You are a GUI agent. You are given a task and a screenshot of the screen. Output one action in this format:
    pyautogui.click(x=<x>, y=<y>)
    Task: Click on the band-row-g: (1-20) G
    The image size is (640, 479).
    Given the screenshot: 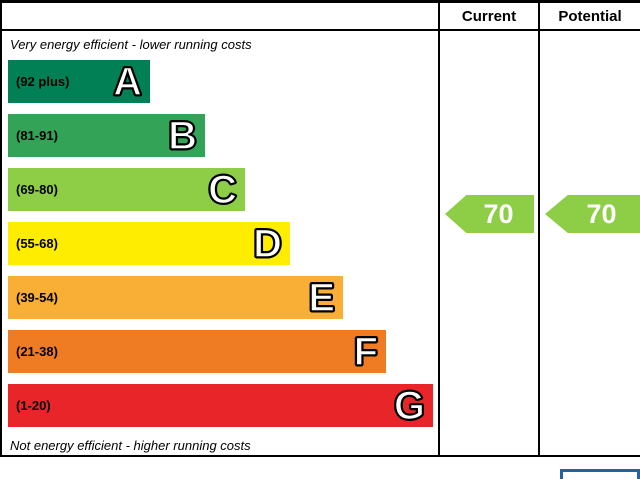 What is the action you would take?
    pyautogui.click(x=220, y=405)
    